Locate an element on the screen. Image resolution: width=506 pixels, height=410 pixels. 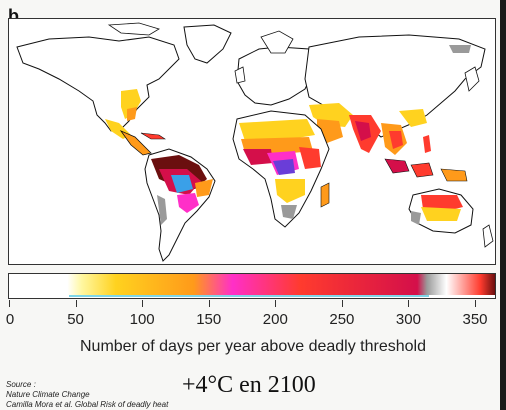
new-guinea-heat is located at coordinates (454, 175).